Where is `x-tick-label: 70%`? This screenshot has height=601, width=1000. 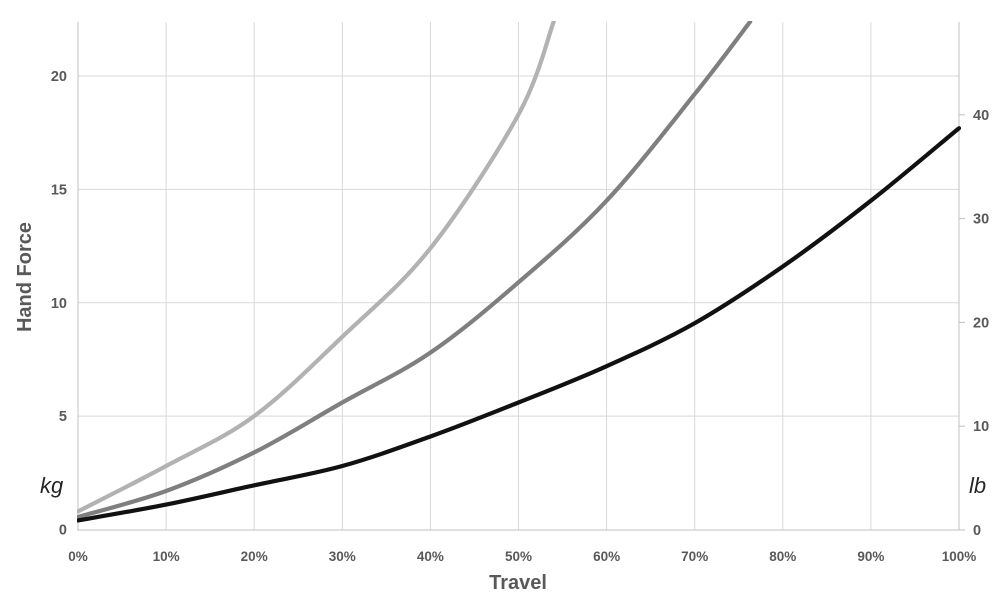
x-tick-label: 70% is located at coordinates (694, 556).